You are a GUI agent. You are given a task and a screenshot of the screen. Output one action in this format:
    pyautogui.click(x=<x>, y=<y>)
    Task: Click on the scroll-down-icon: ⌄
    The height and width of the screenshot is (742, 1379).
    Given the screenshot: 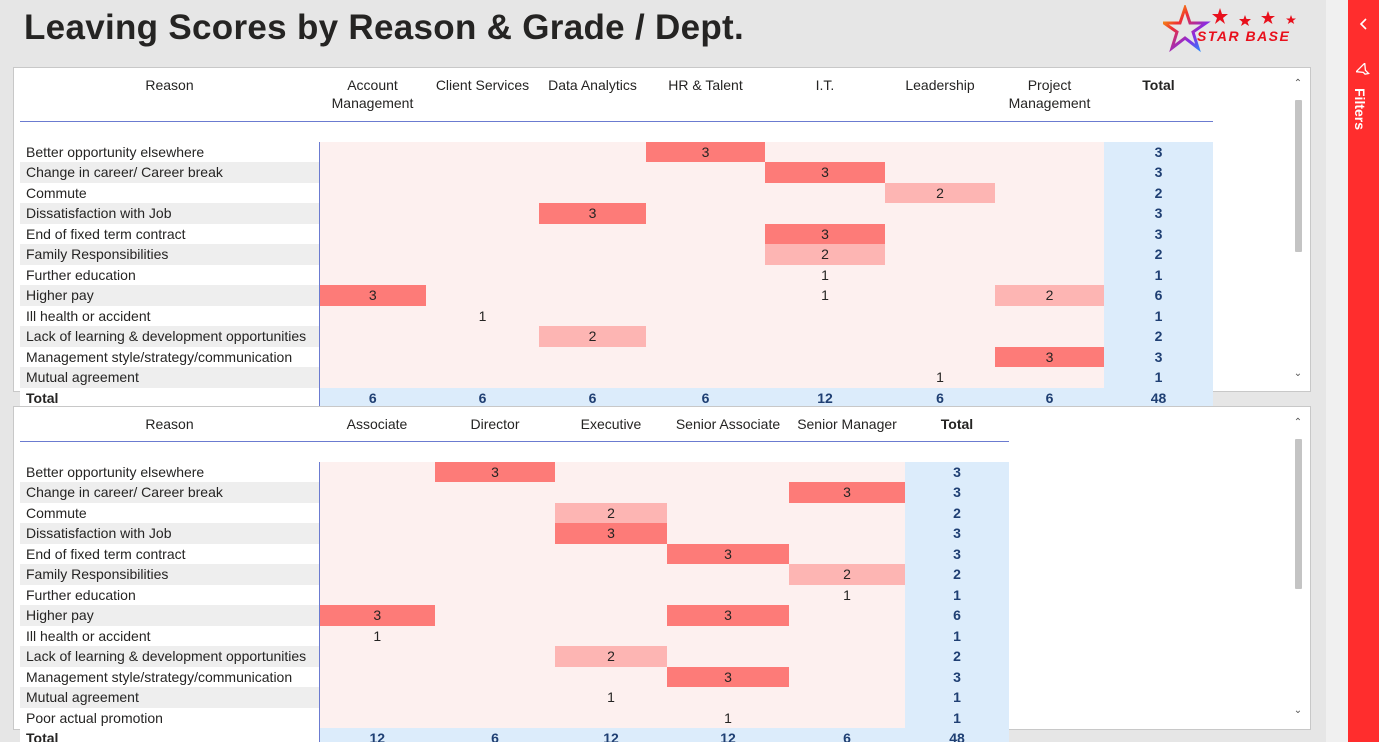 What is the action you would take?
    pyautogui.click(x=1298, y=373)
    